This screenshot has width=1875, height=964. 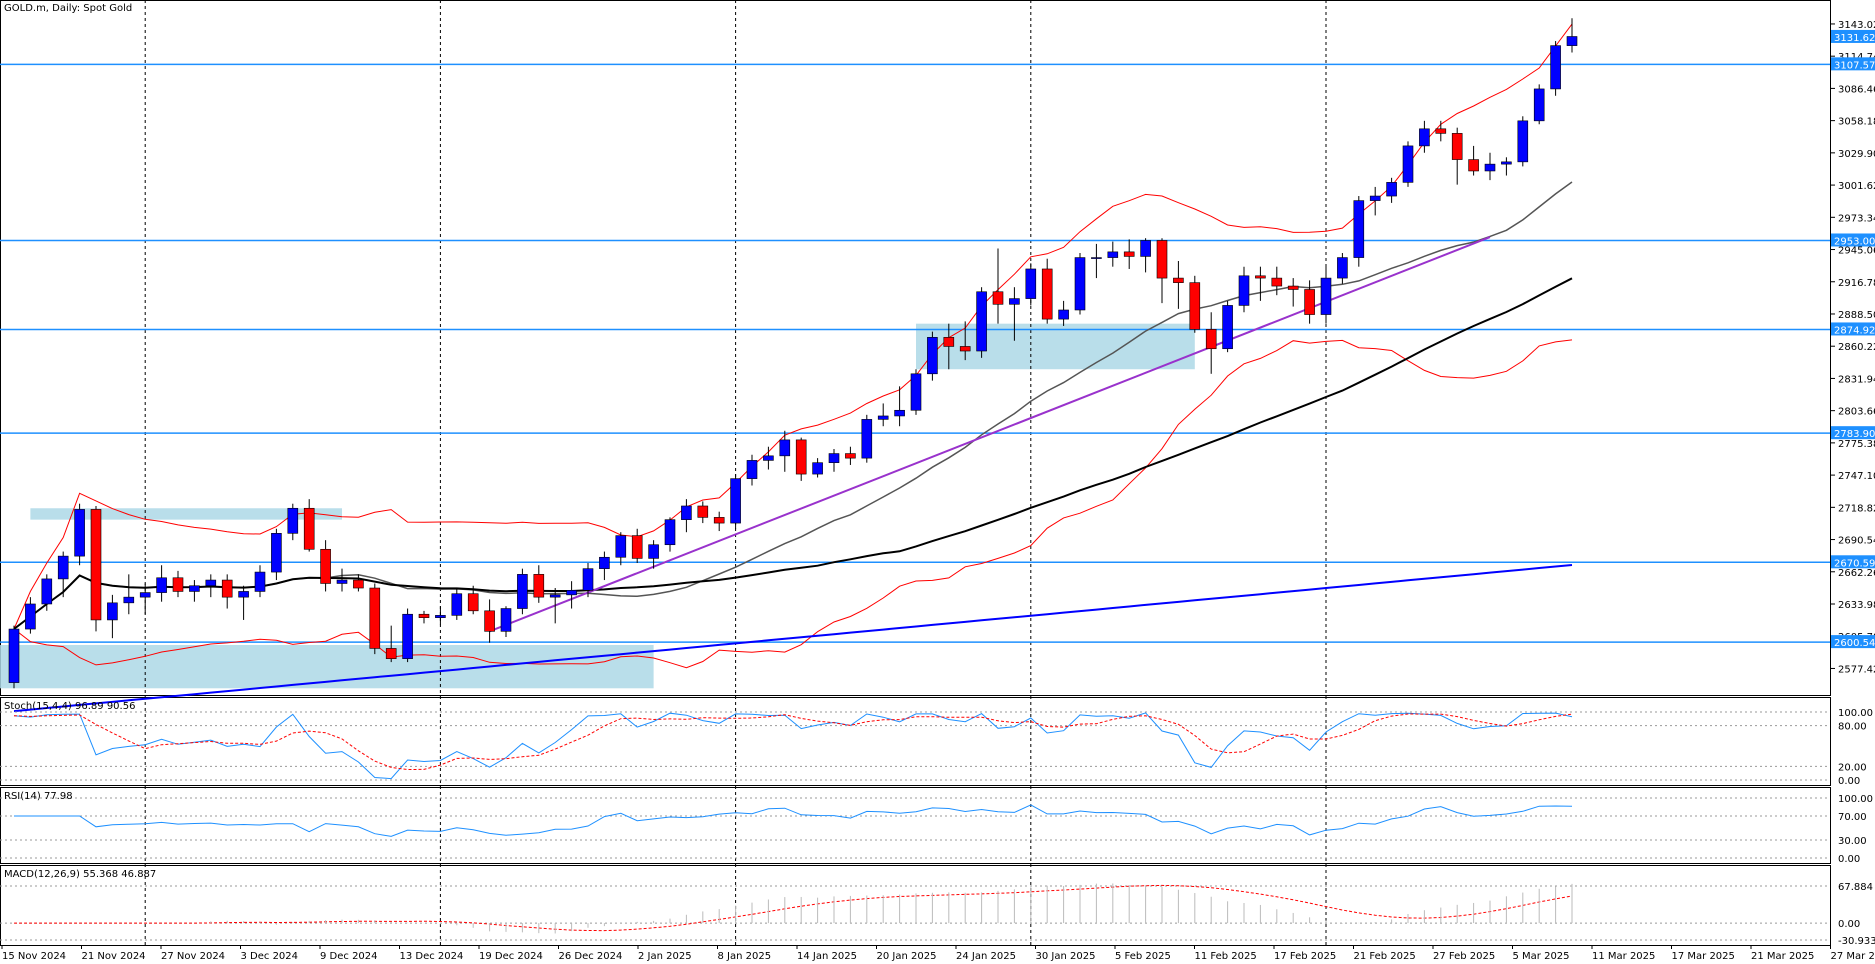 What do you see at coordinates (511, 956) in the screenshot?
I see `date-label: 19 Dec 2024` at bounding box center [511, 956].